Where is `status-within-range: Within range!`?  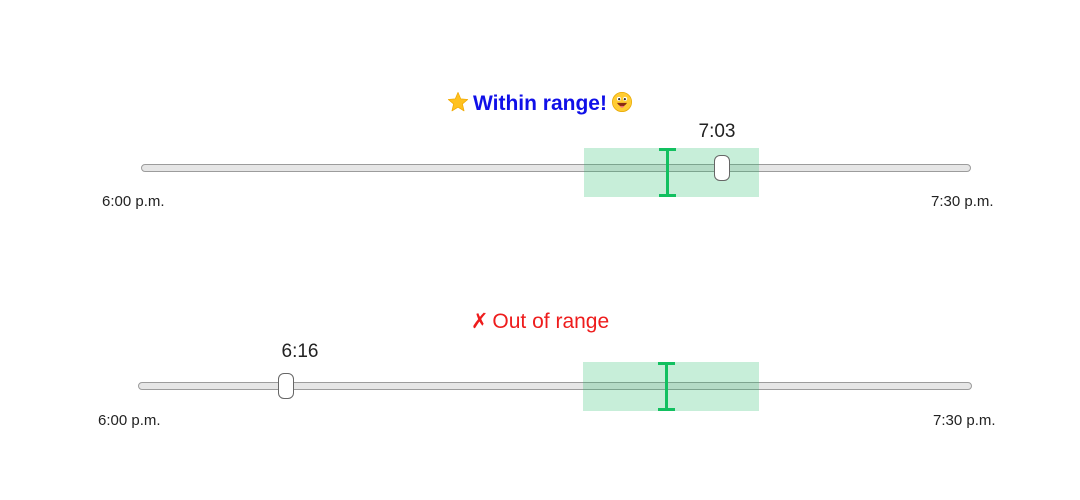
status-within-range: Within range! is located at coordinates (540, 104).